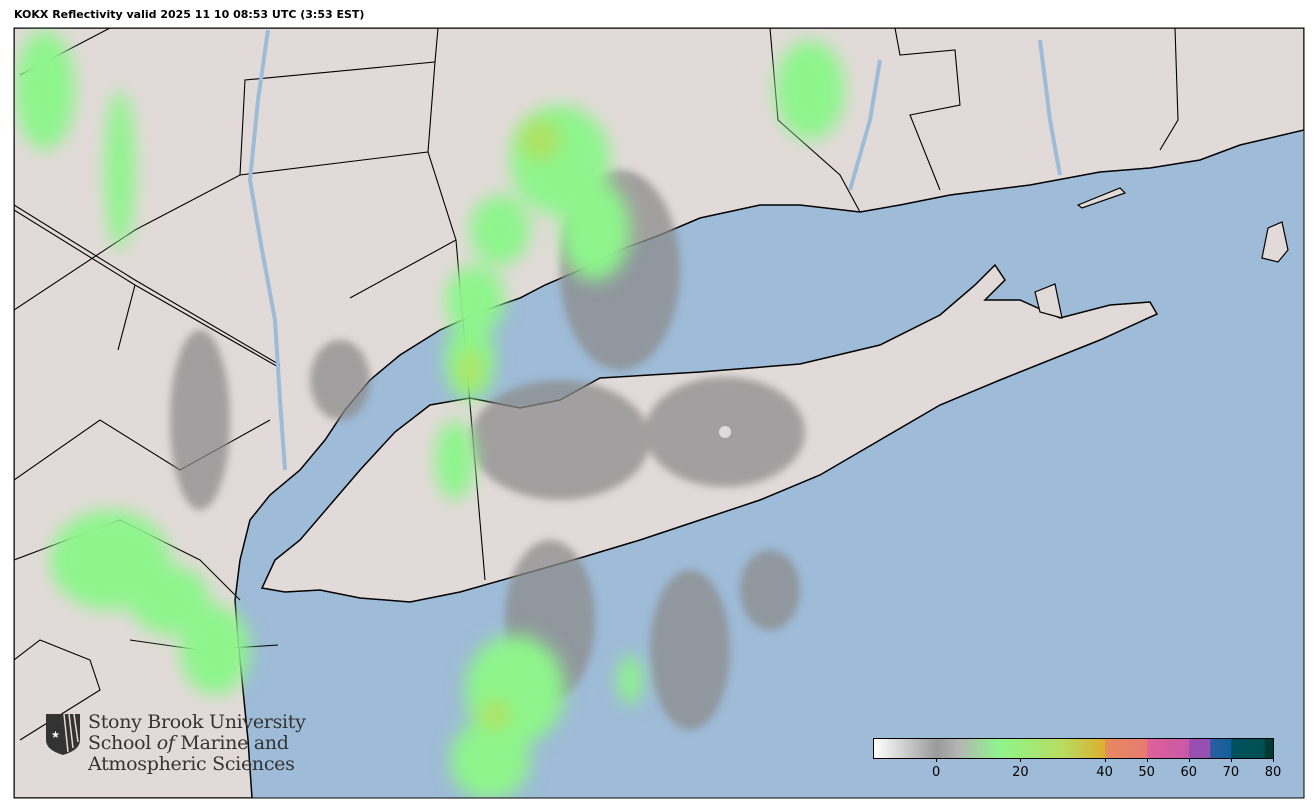 The image size is (1316, 811). I want to click on colorbar-tick-label: 70, so click(1231, 772).